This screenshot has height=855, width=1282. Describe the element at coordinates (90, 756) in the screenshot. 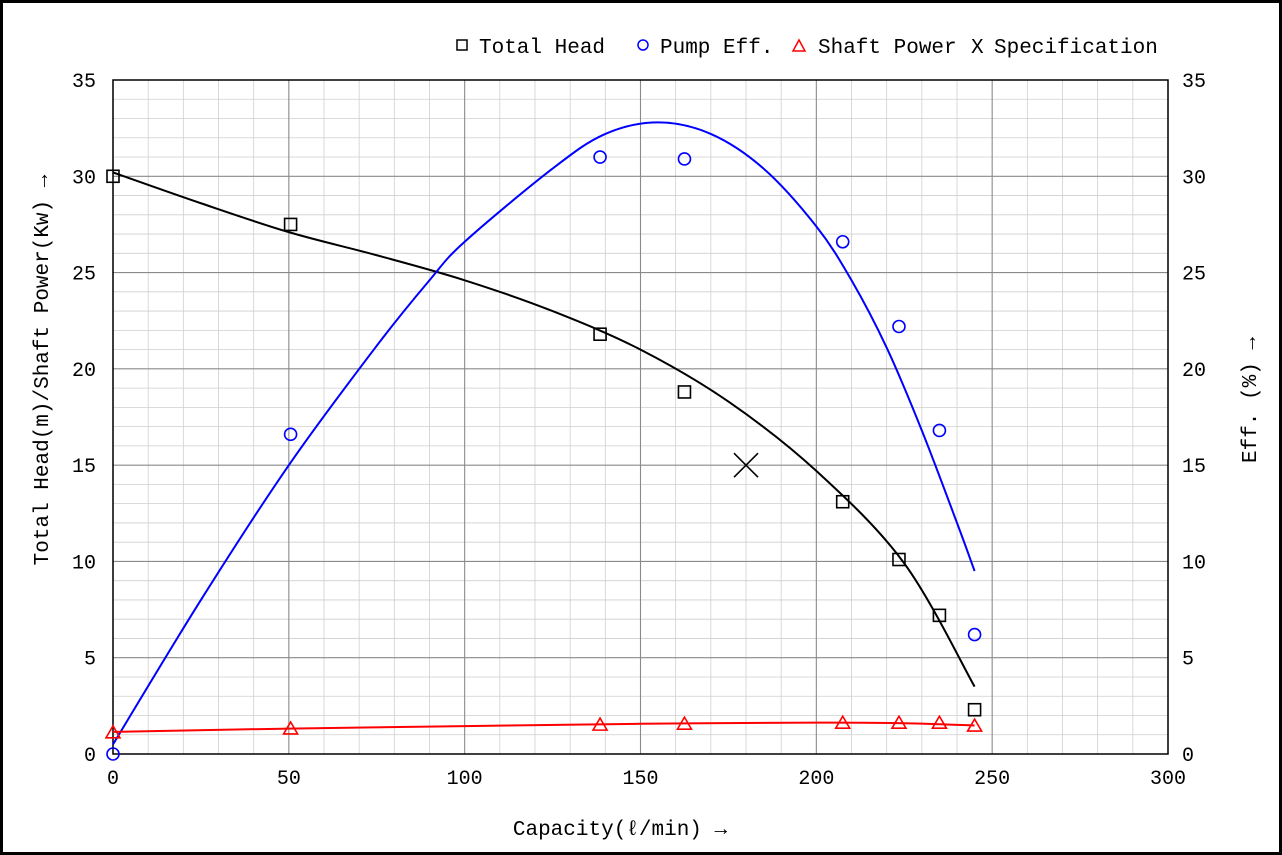

I see `left-y-tick-label: 0` at that location.